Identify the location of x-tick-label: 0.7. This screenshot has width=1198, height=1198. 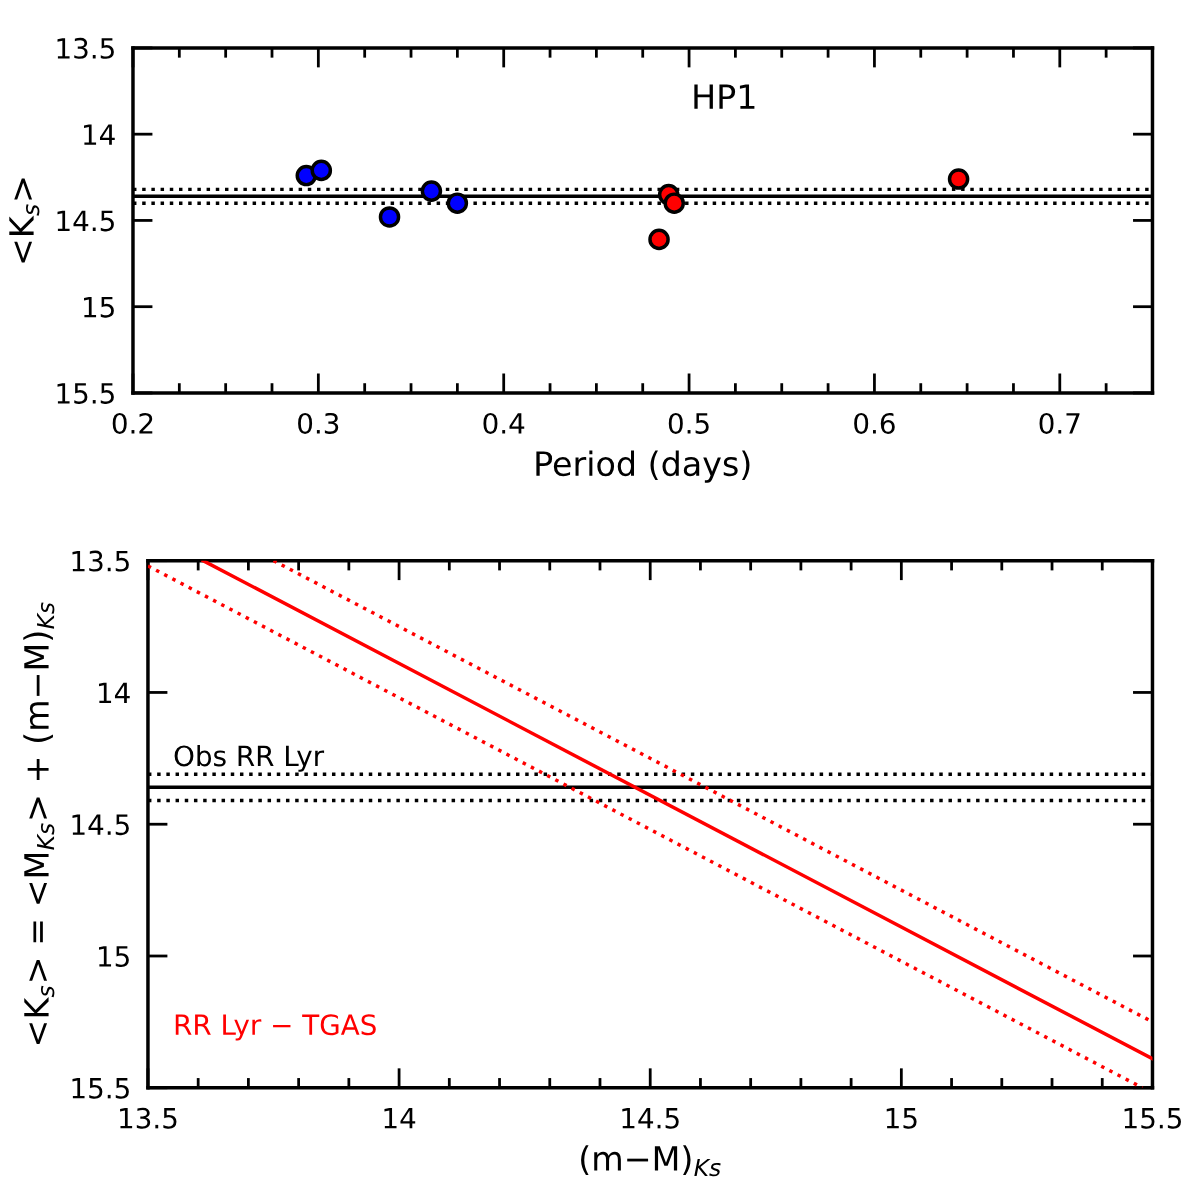
(1059, 423).